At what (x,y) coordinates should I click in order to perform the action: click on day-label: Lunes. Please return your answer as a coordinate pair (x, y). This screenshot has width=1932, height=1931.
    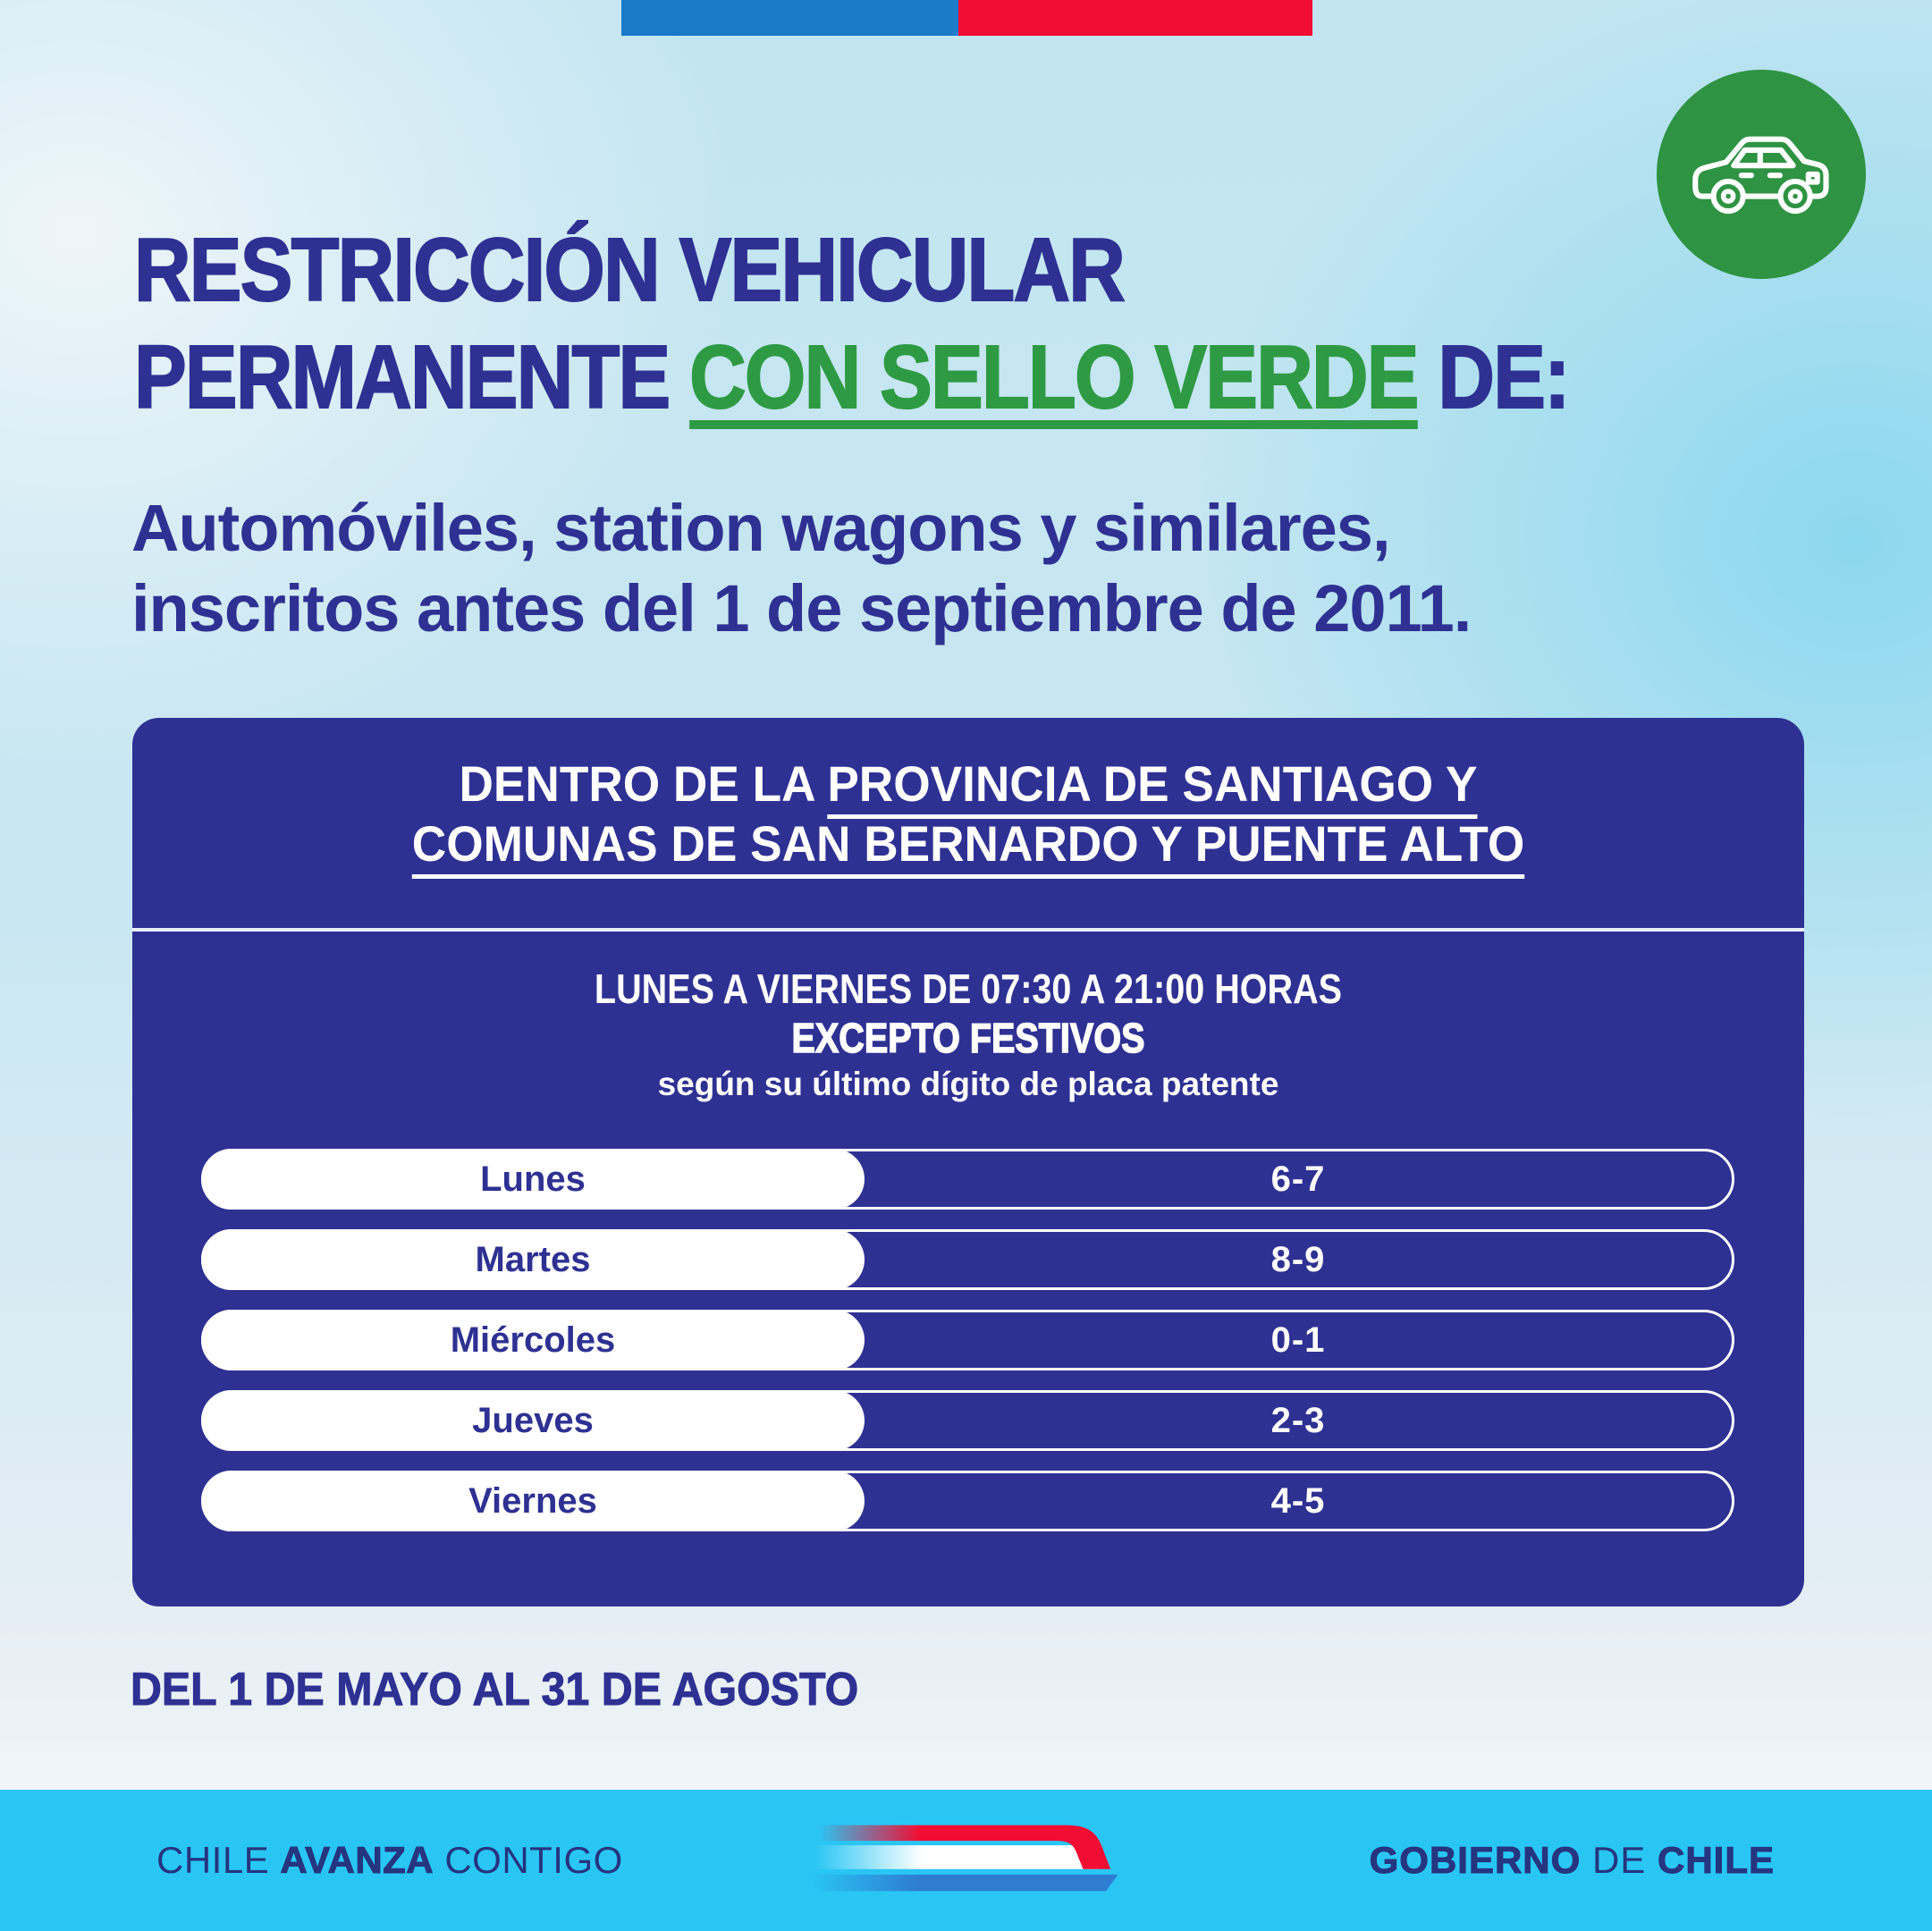
    Looking at the image, I should click on (533, 1179).